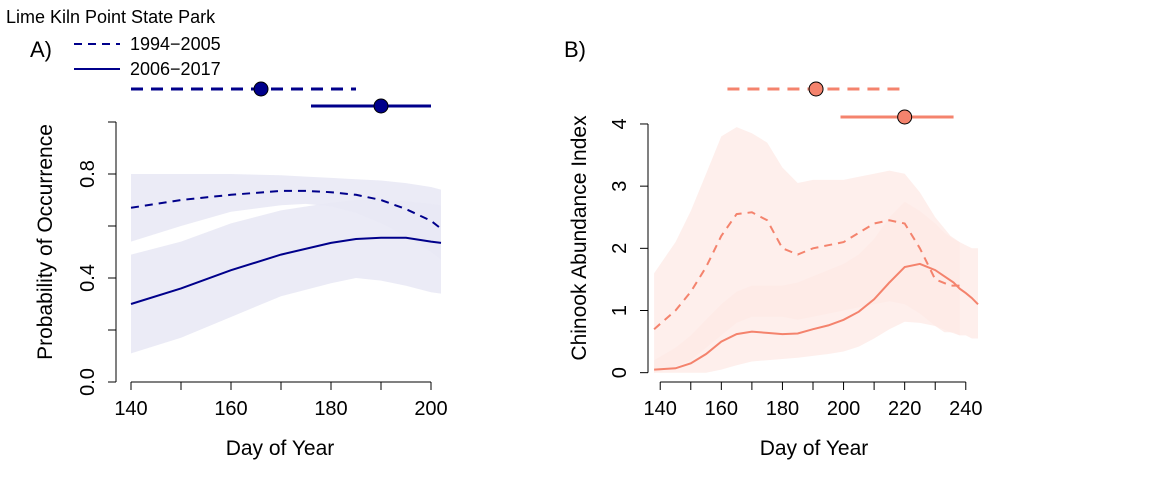 The height and width of the screenshot is (480, 1152). What do you see at coordinates (147, 56) in the screenshot?
I see `legend: 1994−2005 2006−2017` at bounding box center [147, 56].